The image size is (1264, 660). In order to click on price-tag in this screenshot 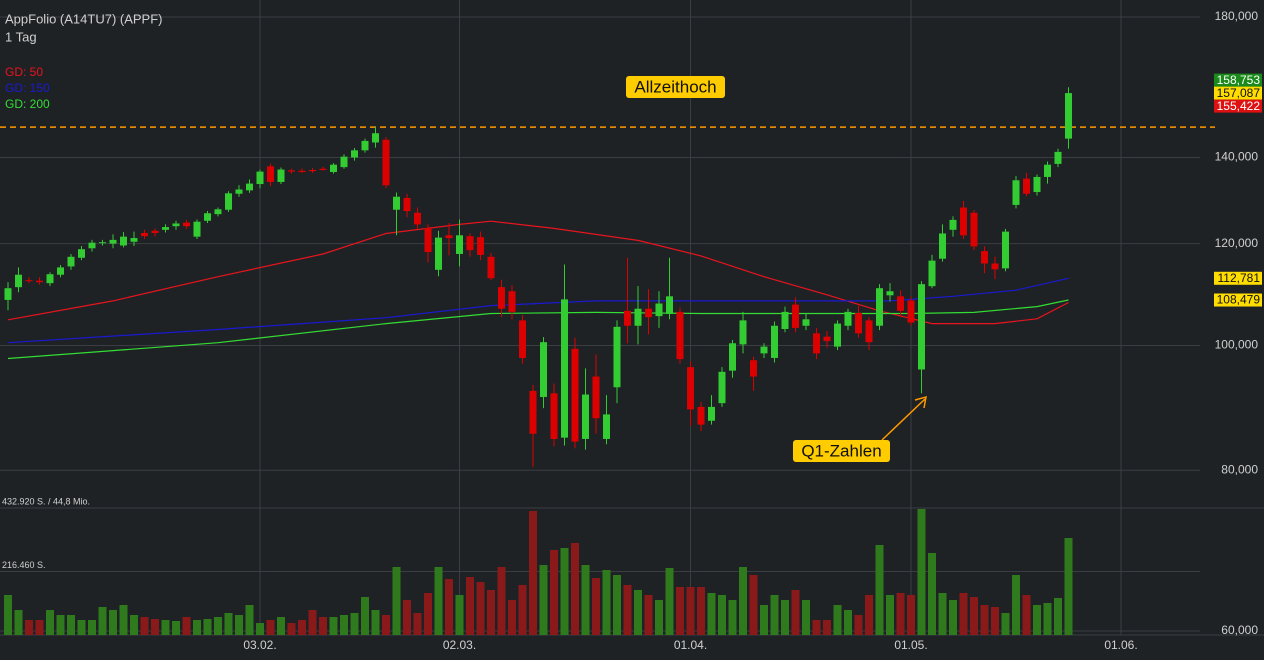, I will do `click(1238, 300)`.